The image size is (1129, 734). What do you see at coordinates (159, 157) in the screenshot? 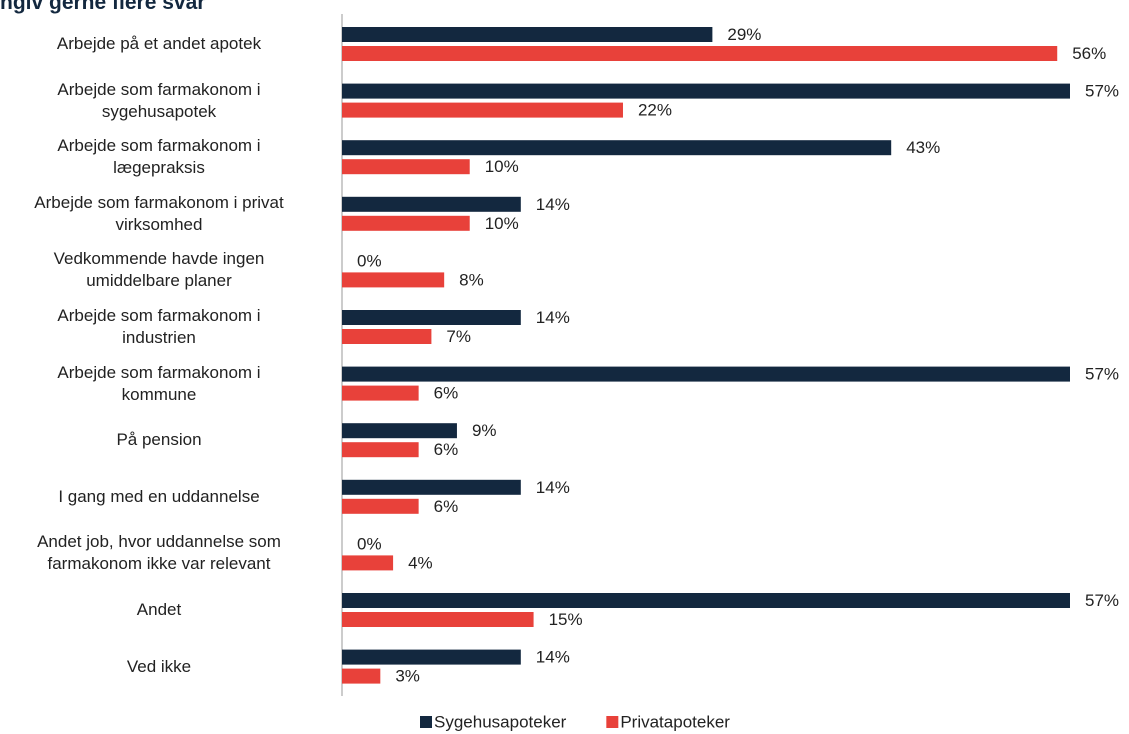
I see `y-tick-label: Arbejde som farmakonom i lægepraksis` at bounding box center [159, 157].